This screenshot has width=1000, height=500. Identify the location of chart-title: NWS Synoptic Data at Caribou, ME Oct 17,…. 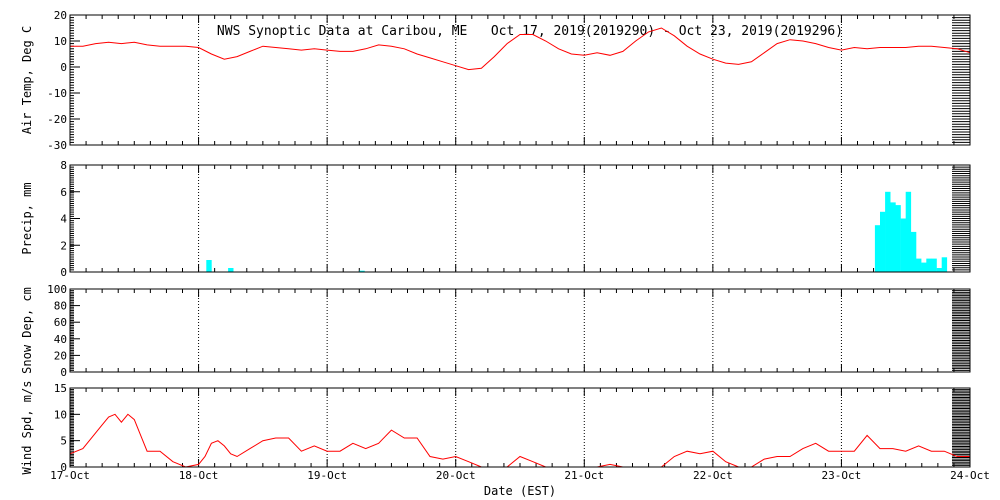
(530, 31).